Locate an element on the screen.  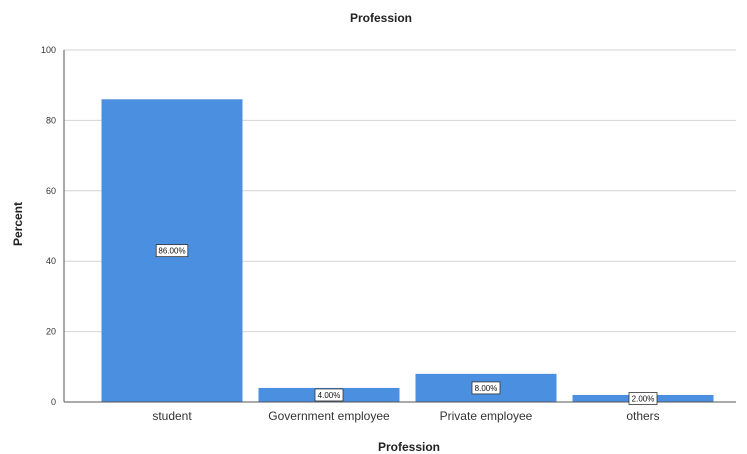
data-label-text: 8.00% is located at coordinates (486, 388).